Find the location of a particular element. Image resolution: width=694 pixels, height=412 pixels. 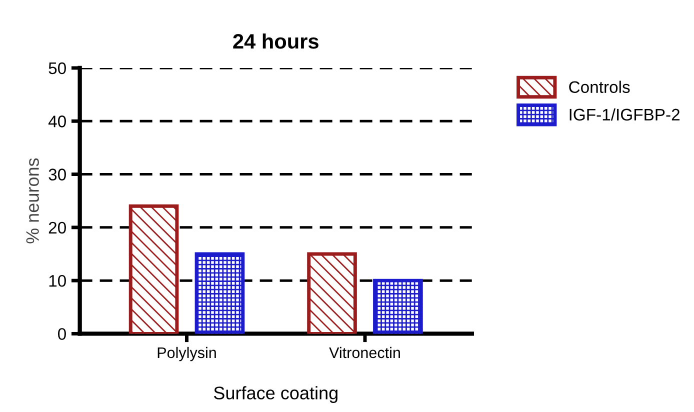

y-tick-label: 10 is located at coordinates (57, 280).